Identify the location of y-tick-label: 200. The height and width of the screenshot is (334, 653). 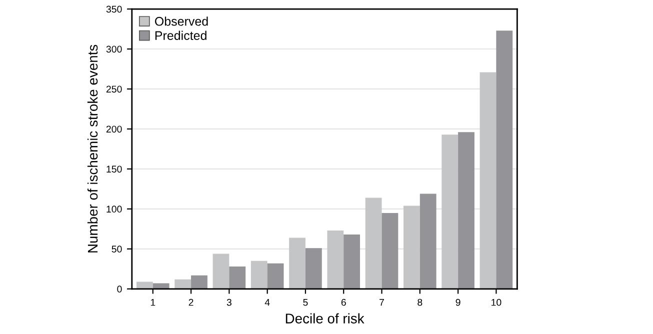
(114, 129).